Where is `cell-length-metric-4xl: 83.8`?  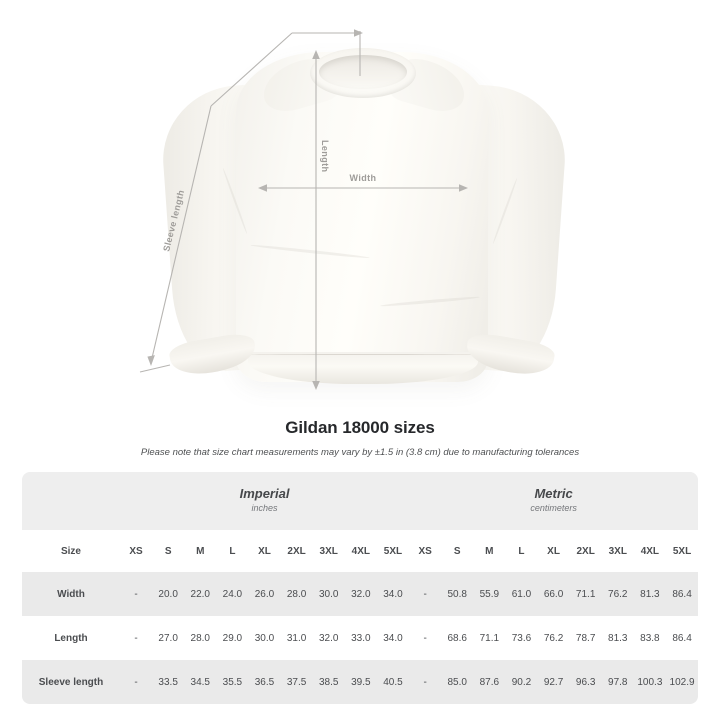
cell-length-metric-4xl: 83.8 is located at coordinates (649, 638).